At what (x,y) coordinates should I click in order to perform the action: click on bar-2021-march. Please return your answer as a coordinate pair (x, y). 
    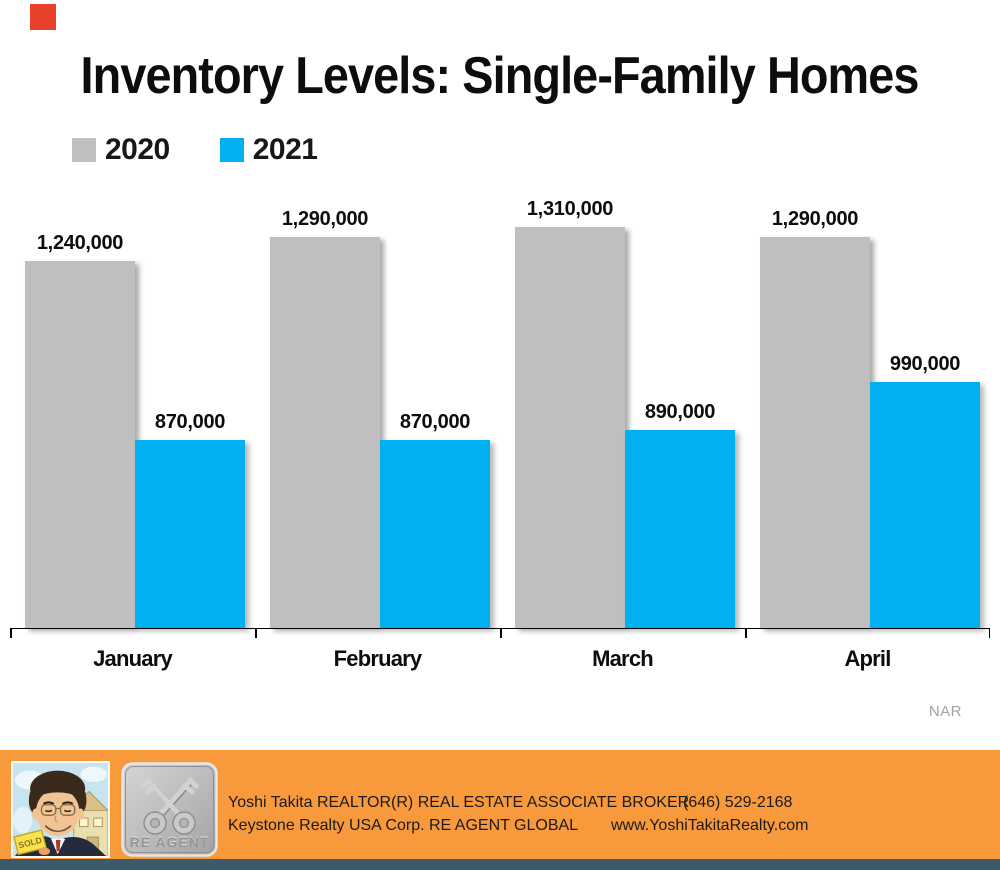
    Looking at the image, I should click on (680, 529).